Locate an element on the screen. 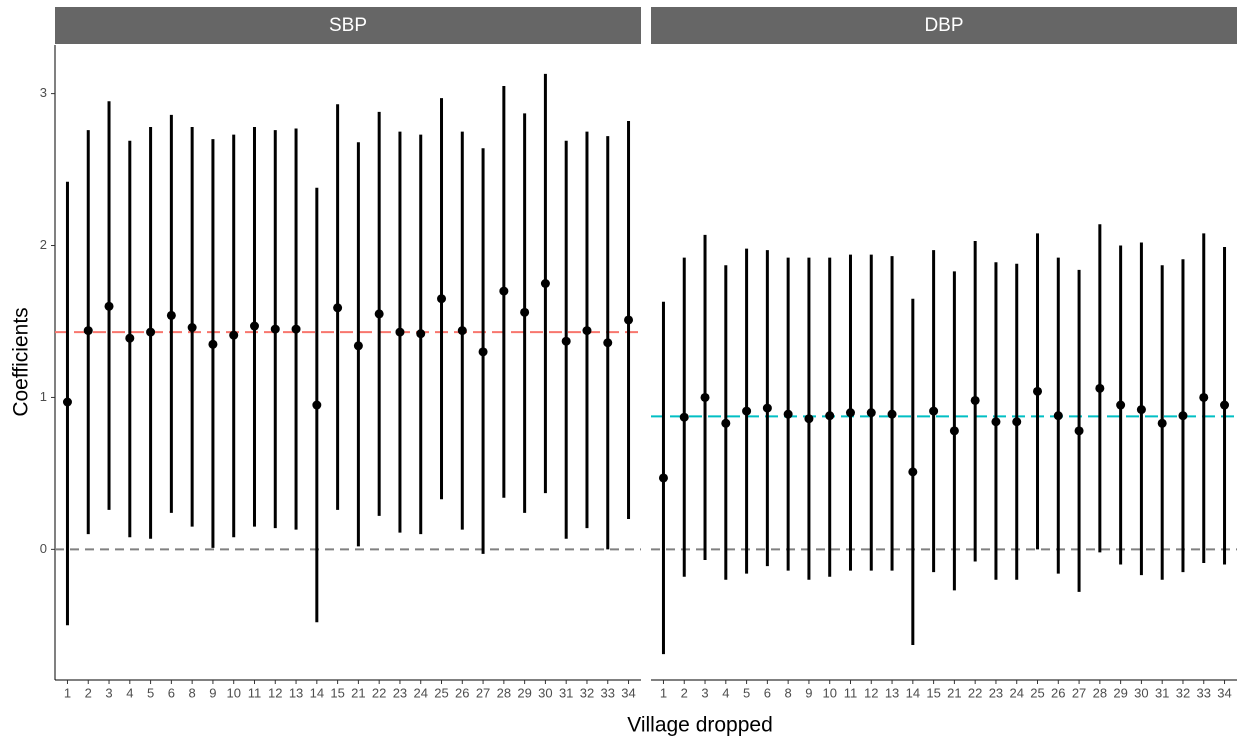  x-tick-label: 21 is located at coordinates (358, 692).